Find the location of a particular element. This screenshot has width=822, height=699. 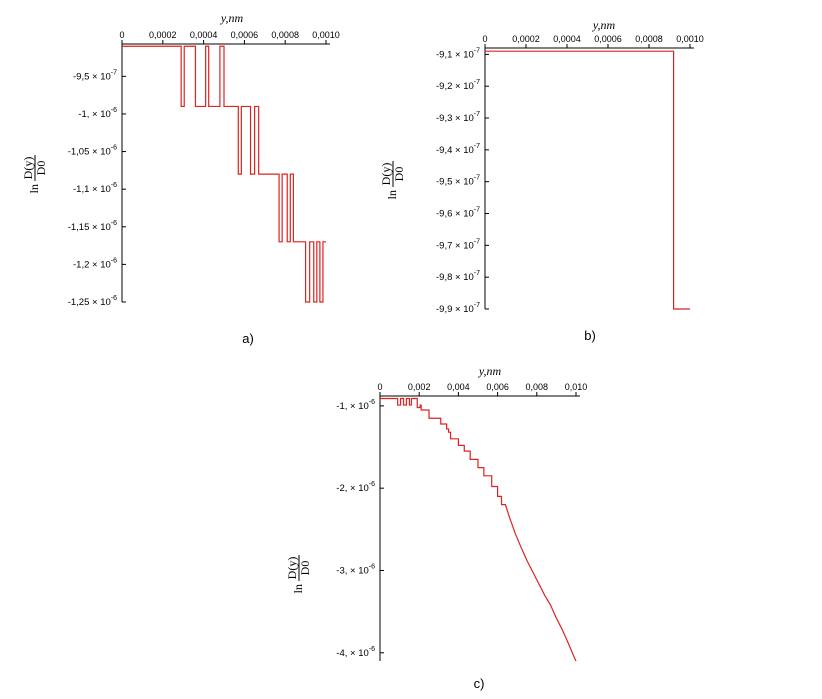

y-tick-label: -9,4 × 10⁻⁷ is located at coordinates (458, 149).